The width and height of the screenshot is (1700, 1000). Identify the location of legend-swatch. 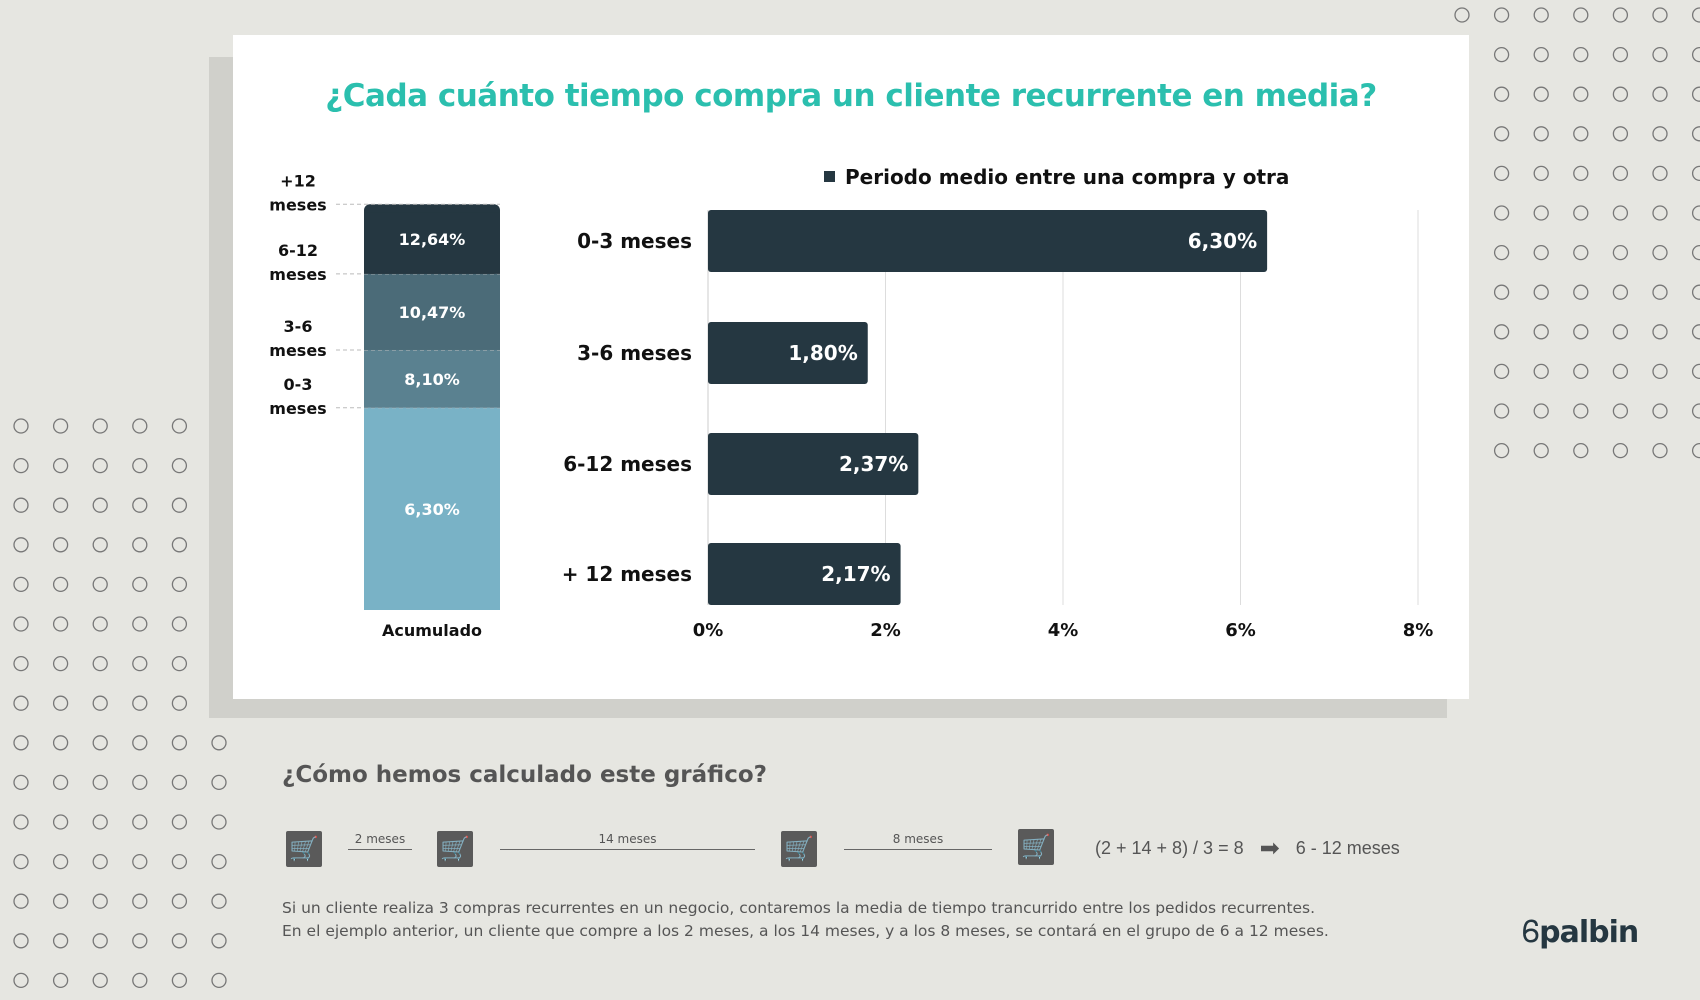
(829, 176).